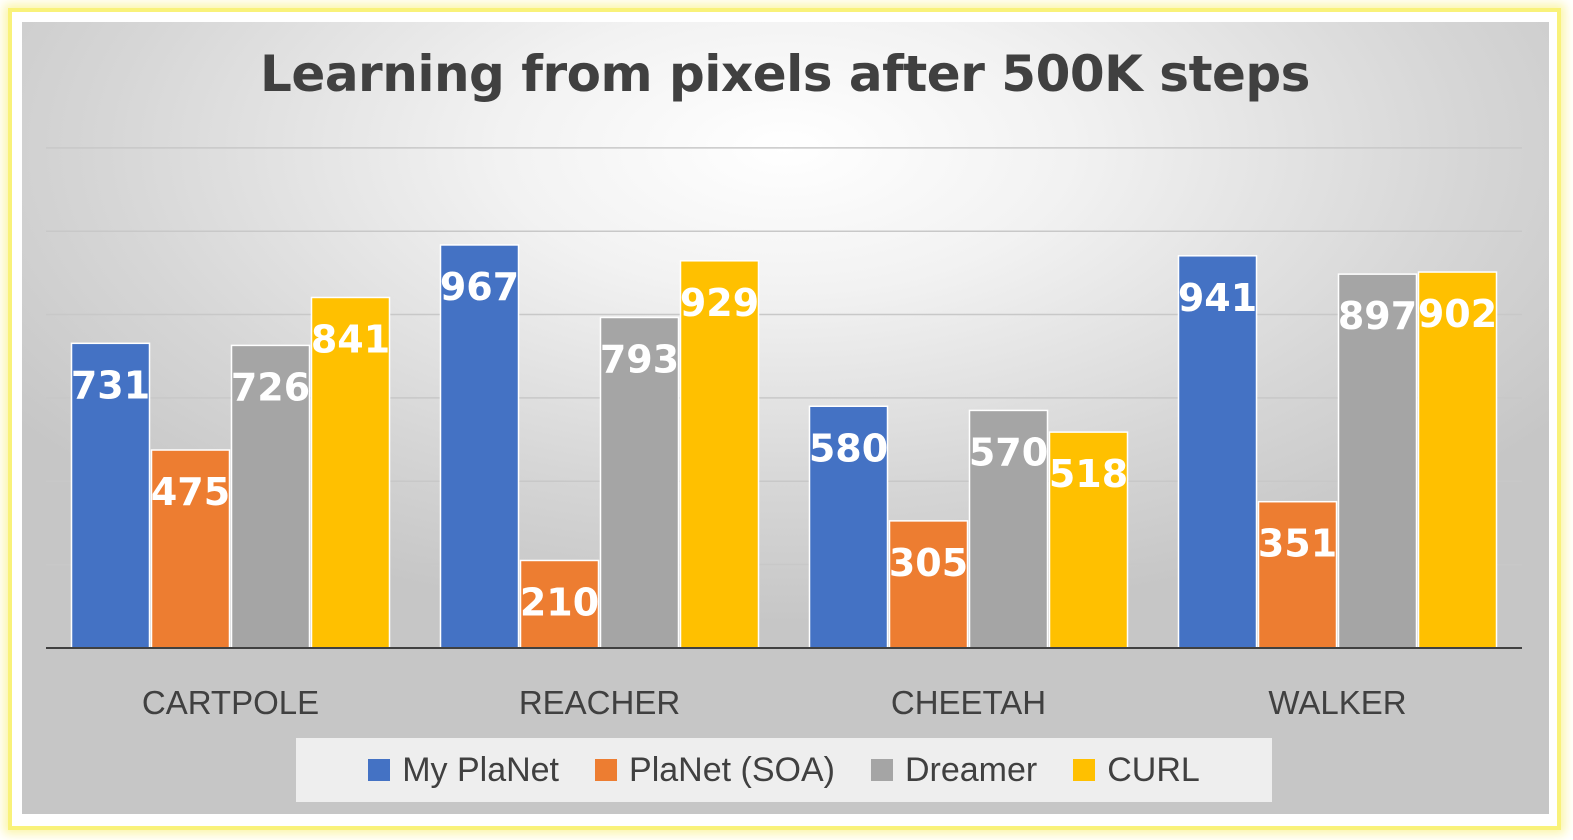 The height and width of the screenshot is (840, 1573). I want to click on data-label: 351, so click(1297, 544).